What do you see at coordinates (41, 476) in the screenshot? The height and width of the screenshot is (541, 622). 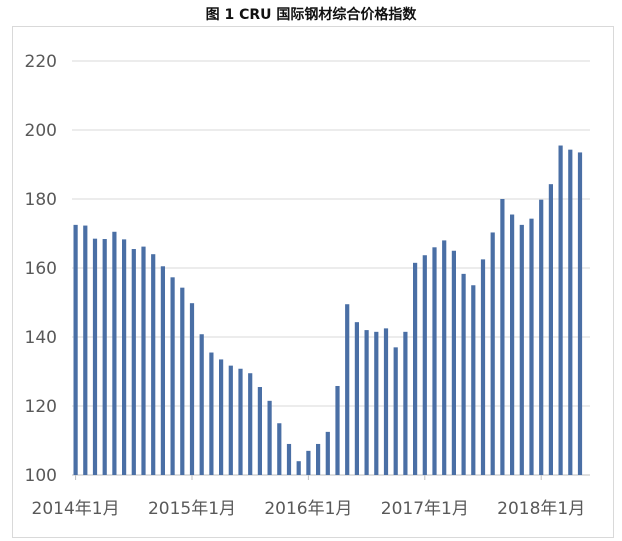 I see `y-tick-label: 100` at bounding box center [41, 476].